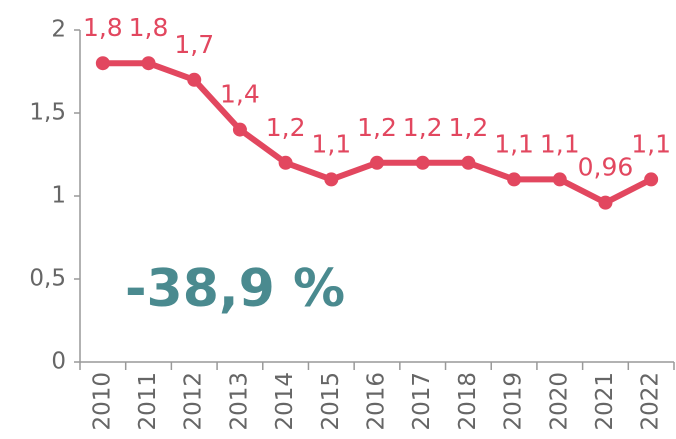 Image resolution: width=676 pixels, height=439 pixels. I want to click on annotation: -38,9 %, so click(235, 289).